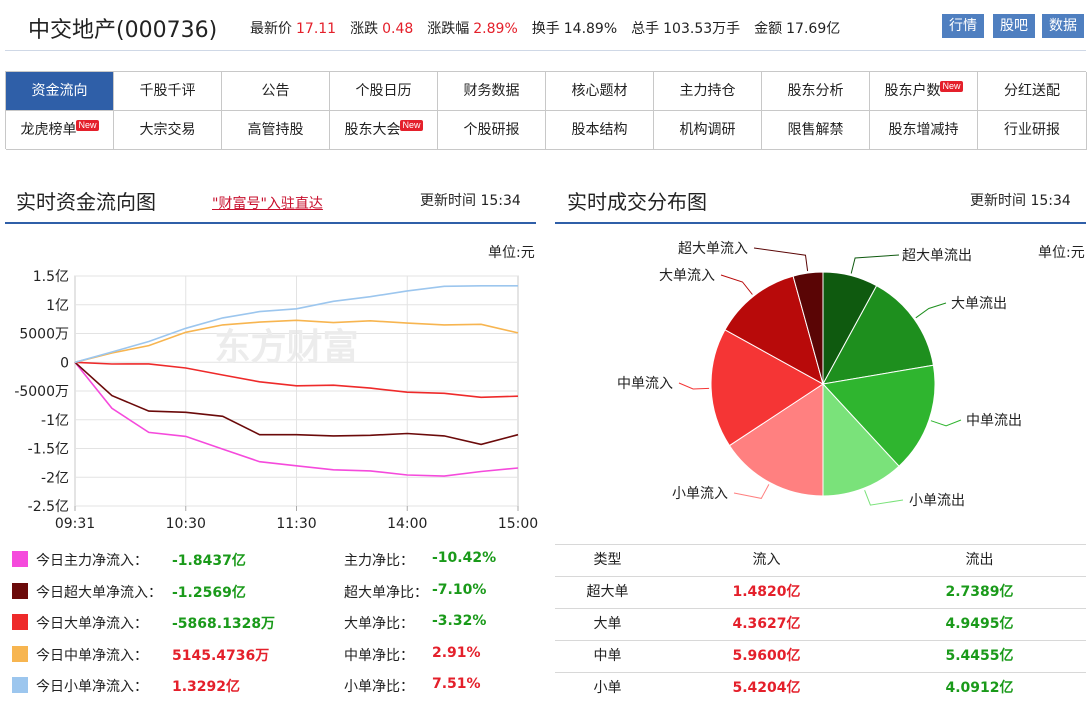  Describe the element at coordinates (472, 29) in the screenshot. I see `quote-stat: 涨跌幅 2.89%` at that location.